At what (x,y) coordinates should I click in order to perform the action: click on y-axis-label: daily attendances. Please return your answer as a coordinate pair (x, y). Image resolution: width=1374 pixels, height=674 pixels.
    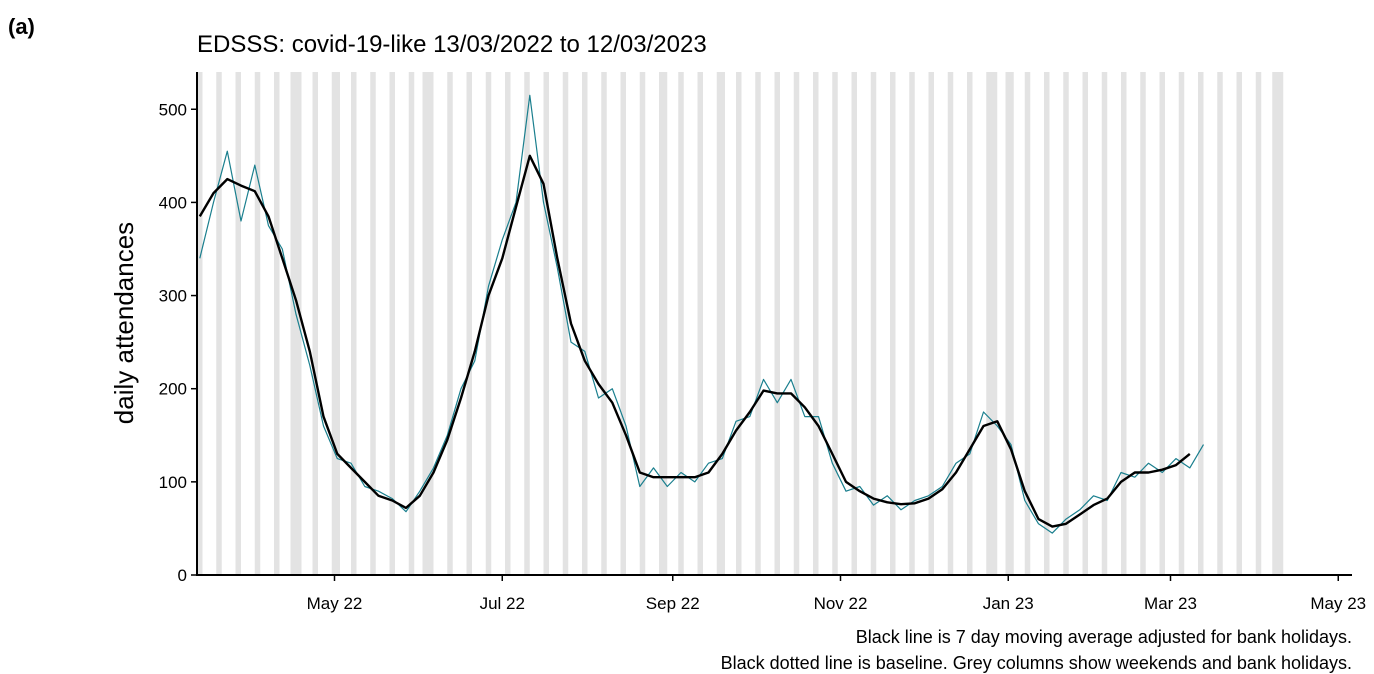
    Looking at the image, I should click on (124, 323).